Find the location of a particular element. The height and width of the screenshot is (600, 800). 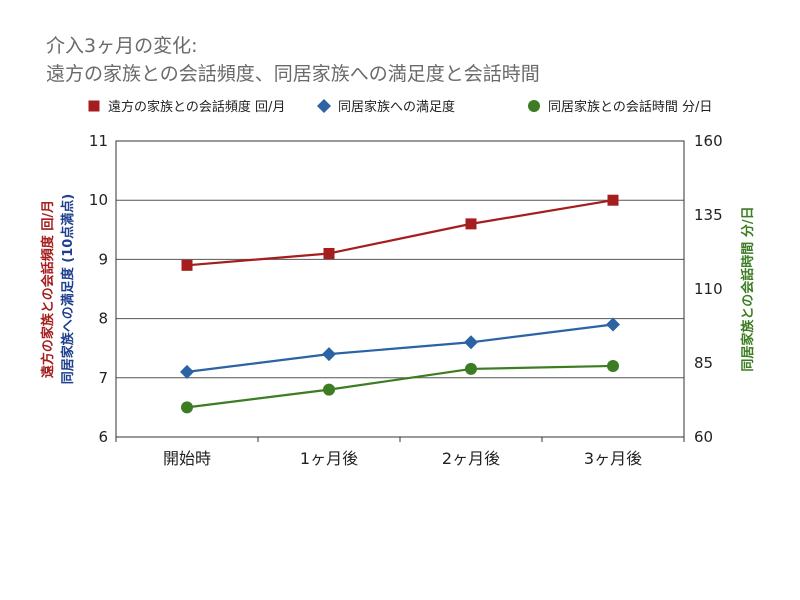

left-axis-title-1: 遠方の家族との会話頻度 回/月 is located at coordinates (48, 289).